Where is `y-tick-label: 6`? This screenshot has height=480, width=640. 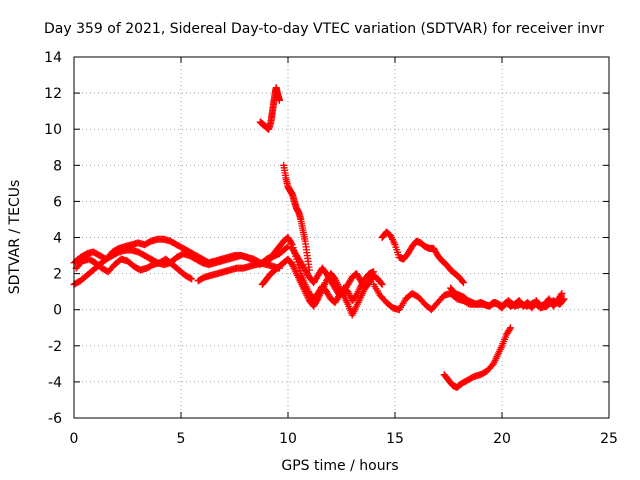 y-tick-label: 6 is located at coordinates (57, 202).